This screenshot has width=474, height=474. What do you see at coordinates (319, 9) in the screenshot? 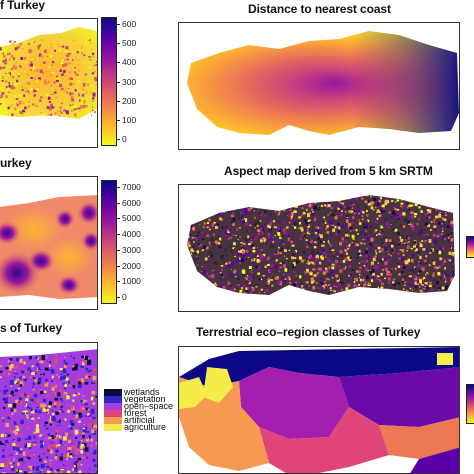
I see `title-distance-to-coast: Distance to nearest coast` at bounding box center [319, 9].